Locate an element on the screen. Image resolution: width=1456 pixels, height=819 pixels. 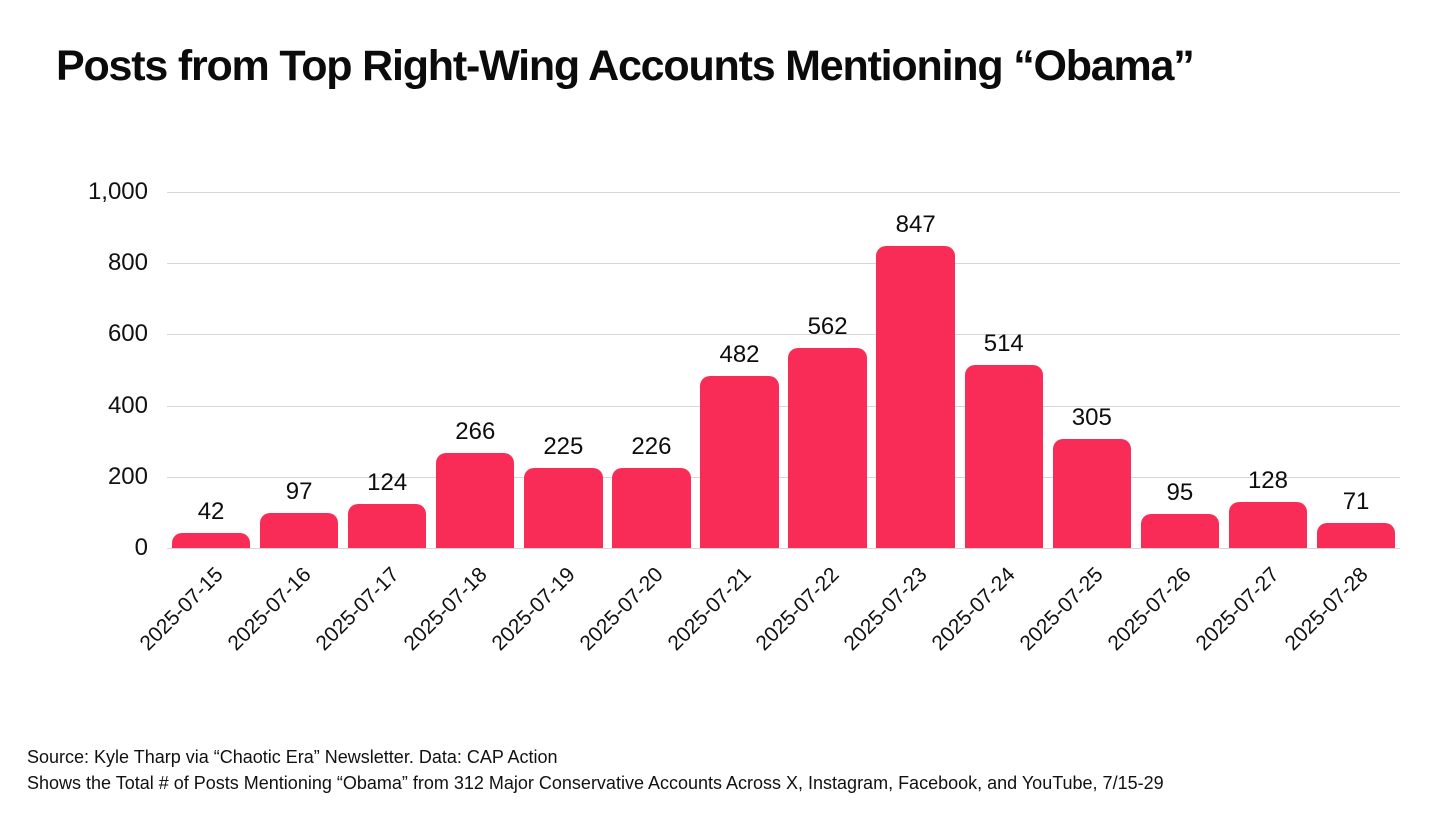
bar-slot: 71 is located at coordinates (1356, 370).